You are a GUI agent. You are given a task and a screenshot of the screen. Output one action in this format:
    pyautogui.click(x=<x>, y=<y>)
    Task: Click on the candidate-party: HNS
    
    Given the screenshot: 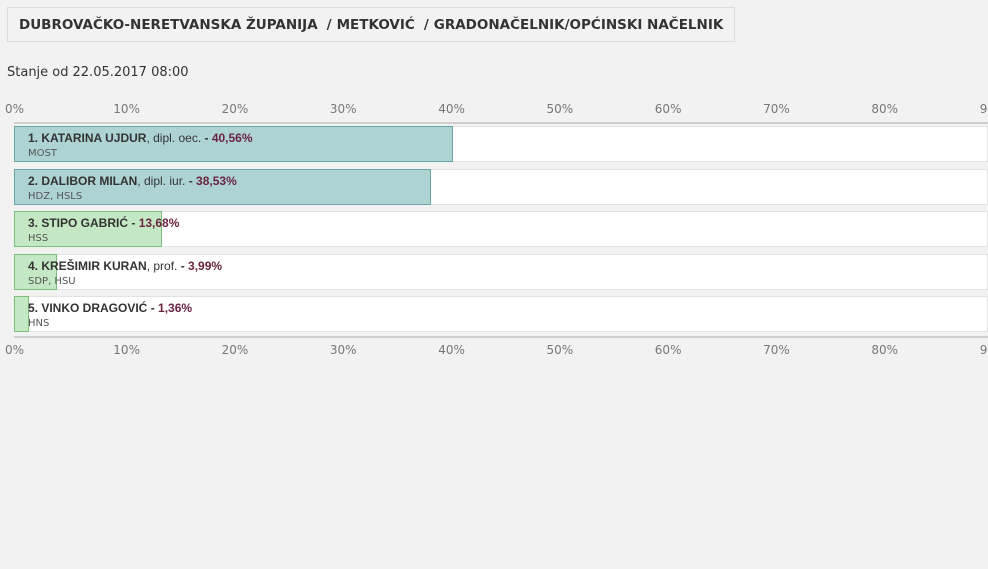 What is the action you would take?
    pyautogui.click(x=39, y=323)
    